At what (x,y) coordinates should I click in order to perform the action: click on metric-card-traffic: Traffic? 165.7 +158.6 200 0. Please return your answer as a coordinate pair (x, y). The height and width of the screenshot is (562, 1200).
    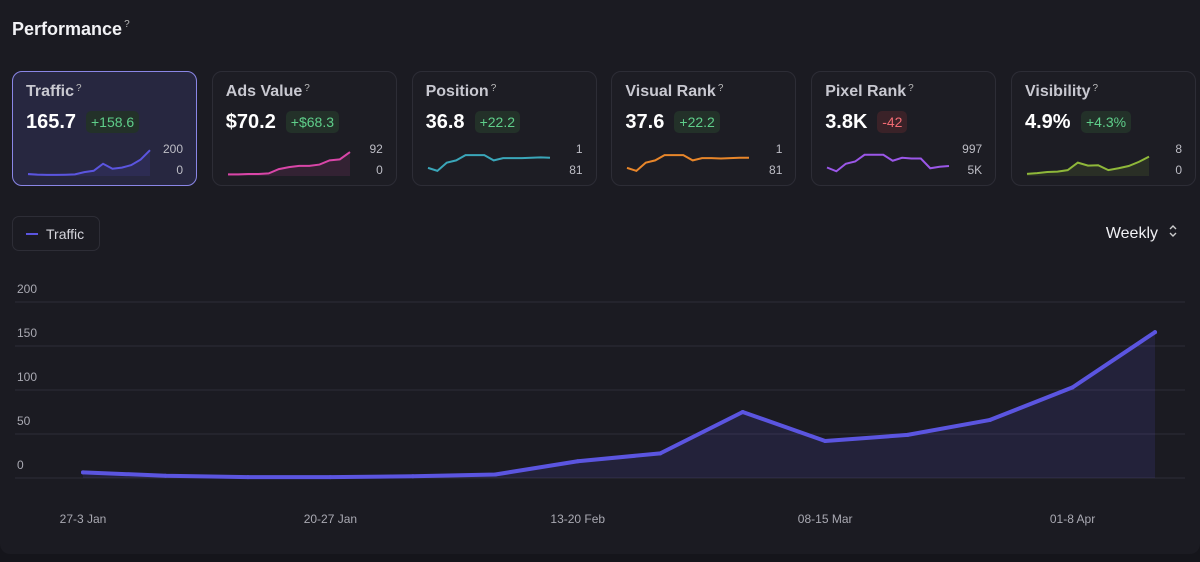
    Looking at the image, I should click on (104, 128).